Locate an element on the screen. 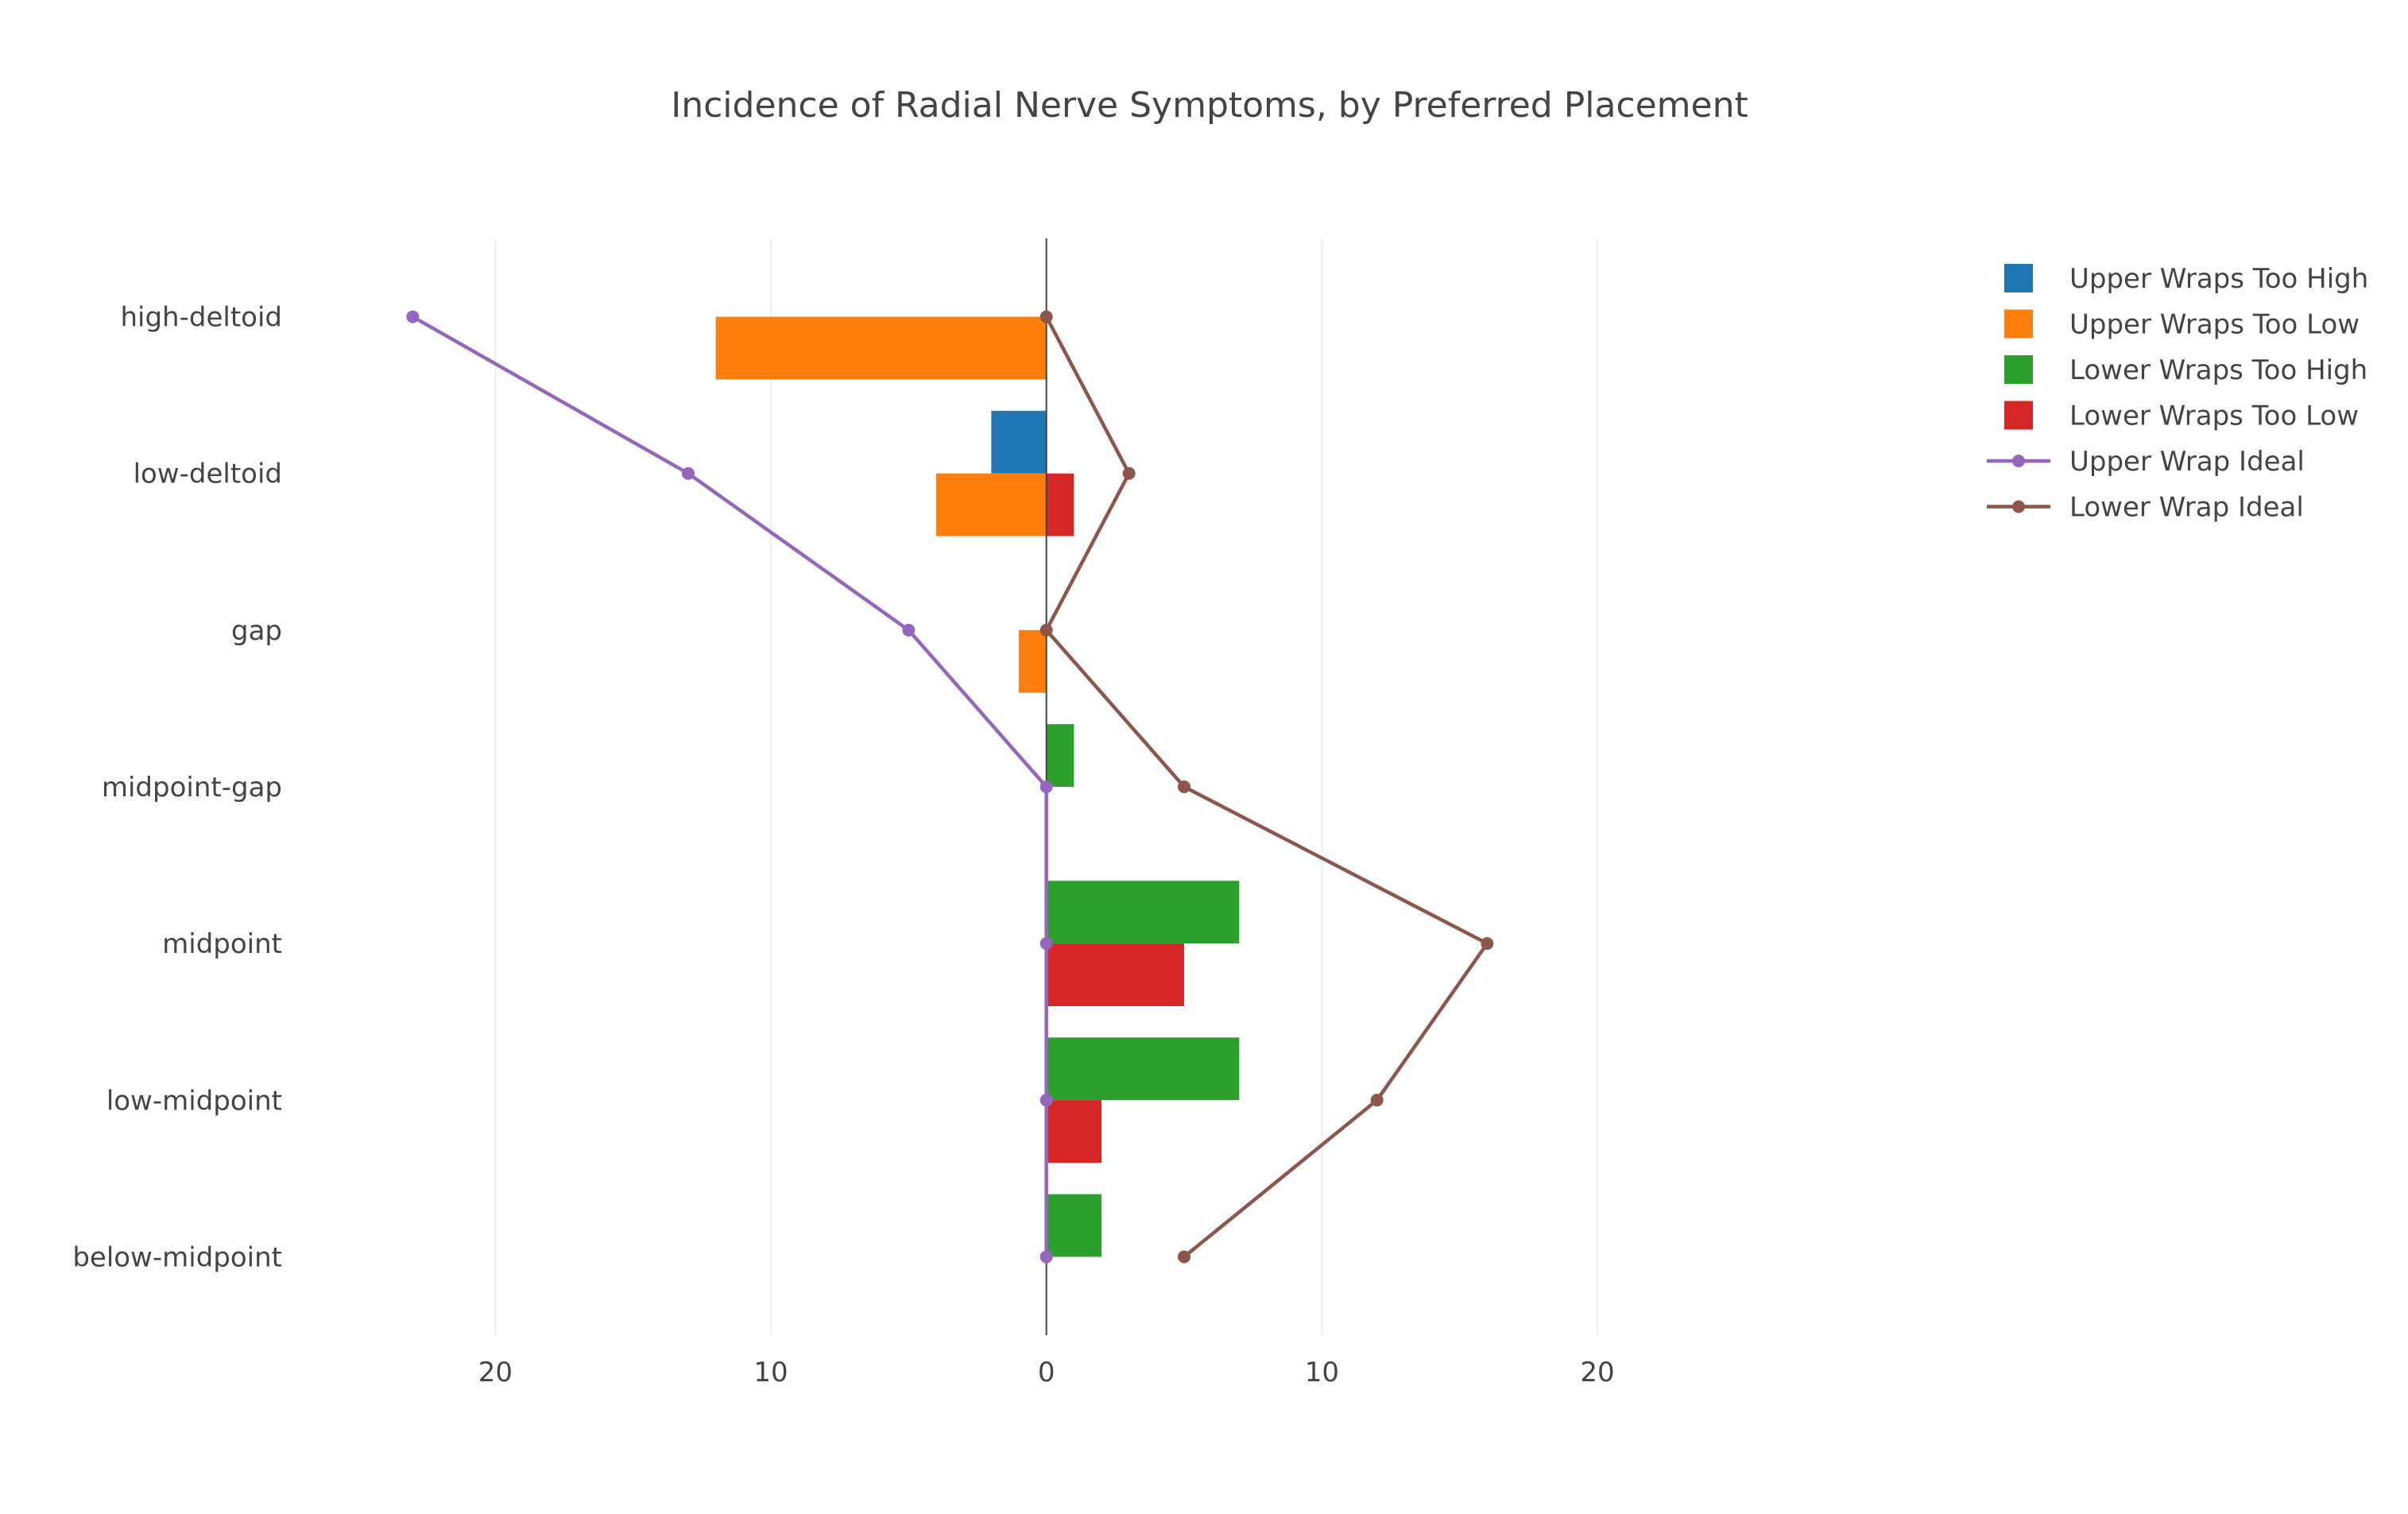 Image resolution: width=2408 pixels, height=1514 pixels. legend-item: Lower Wraps Too Low is located at coordinates (2181, 417).